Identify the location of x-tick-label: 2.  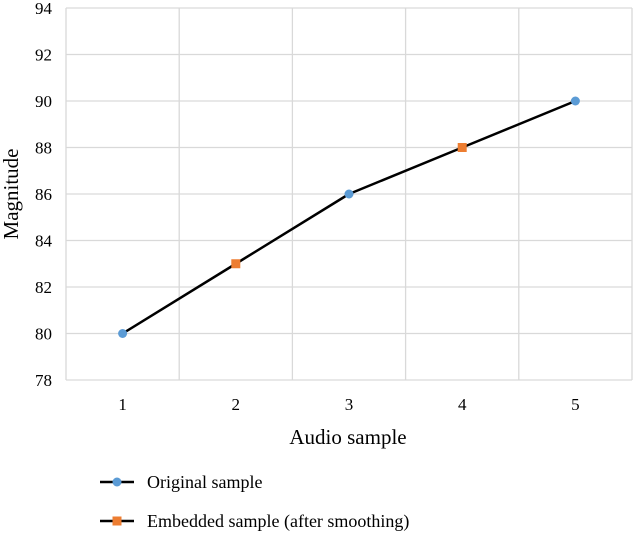
(236, 404).